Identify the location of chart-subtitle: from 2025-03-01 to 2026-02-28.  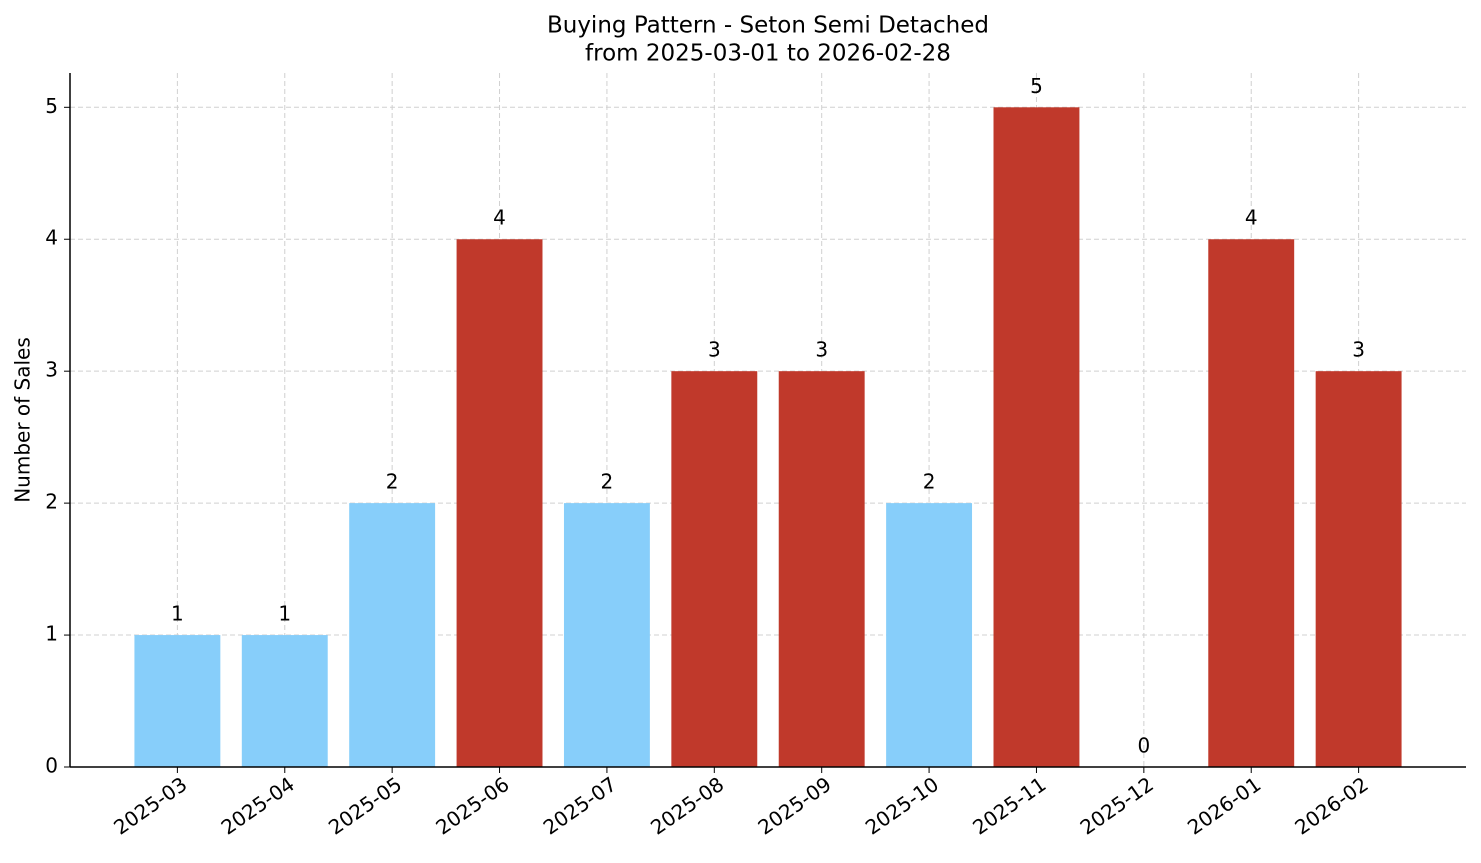
(768, 54).